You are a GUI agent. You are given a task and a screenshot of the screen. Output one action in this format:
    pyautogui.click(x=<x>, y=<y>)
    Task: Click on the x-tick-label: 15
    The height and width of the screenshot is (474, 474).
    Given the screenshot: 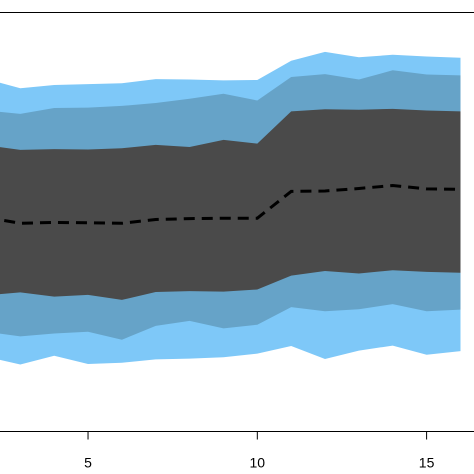 What is the action you would take?
    pyautogui.click(x=427, y=463)
    